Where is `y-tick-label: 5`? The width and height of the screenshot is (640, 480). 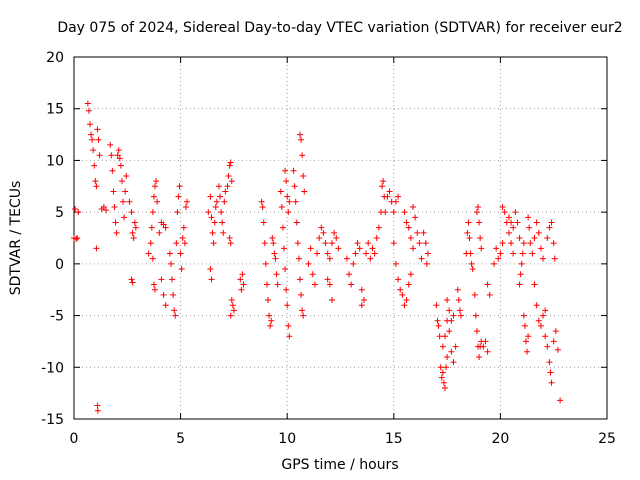 y-tick-label: 5 is located at coordinates (59, 213).